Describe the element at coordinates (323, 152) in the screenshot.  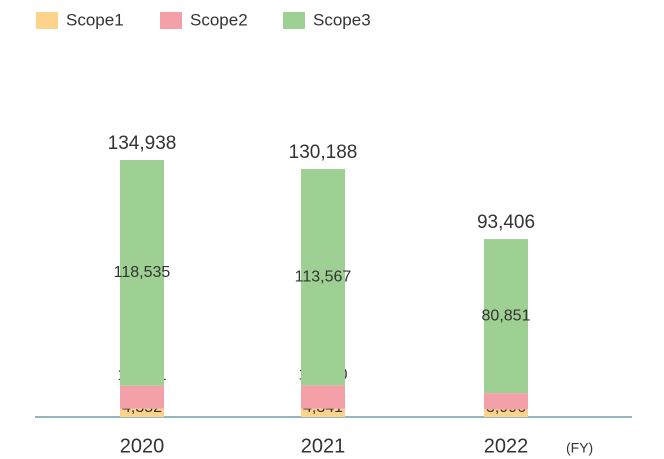
I see `total-label: 130,188` at that location.